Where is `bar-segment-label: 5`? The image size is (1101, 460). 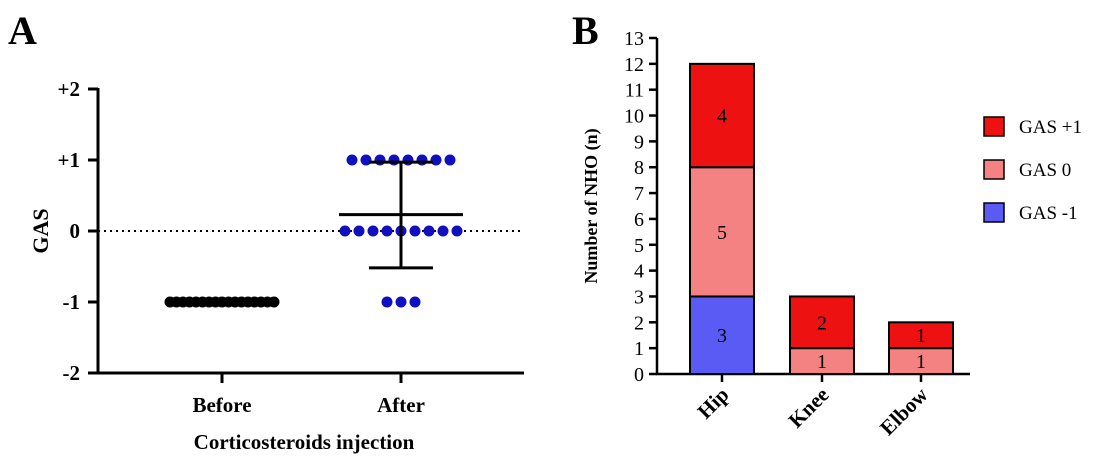 bar-segment-label: 5 is located at coordinates (722, 233).